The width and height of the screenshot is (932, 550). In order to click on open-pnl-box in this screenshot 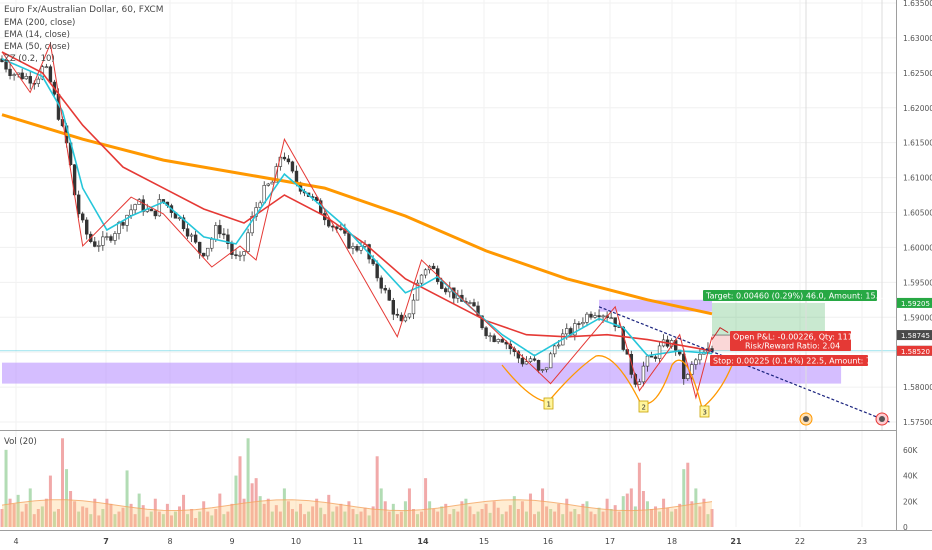, I will do `click(790, 341)`.